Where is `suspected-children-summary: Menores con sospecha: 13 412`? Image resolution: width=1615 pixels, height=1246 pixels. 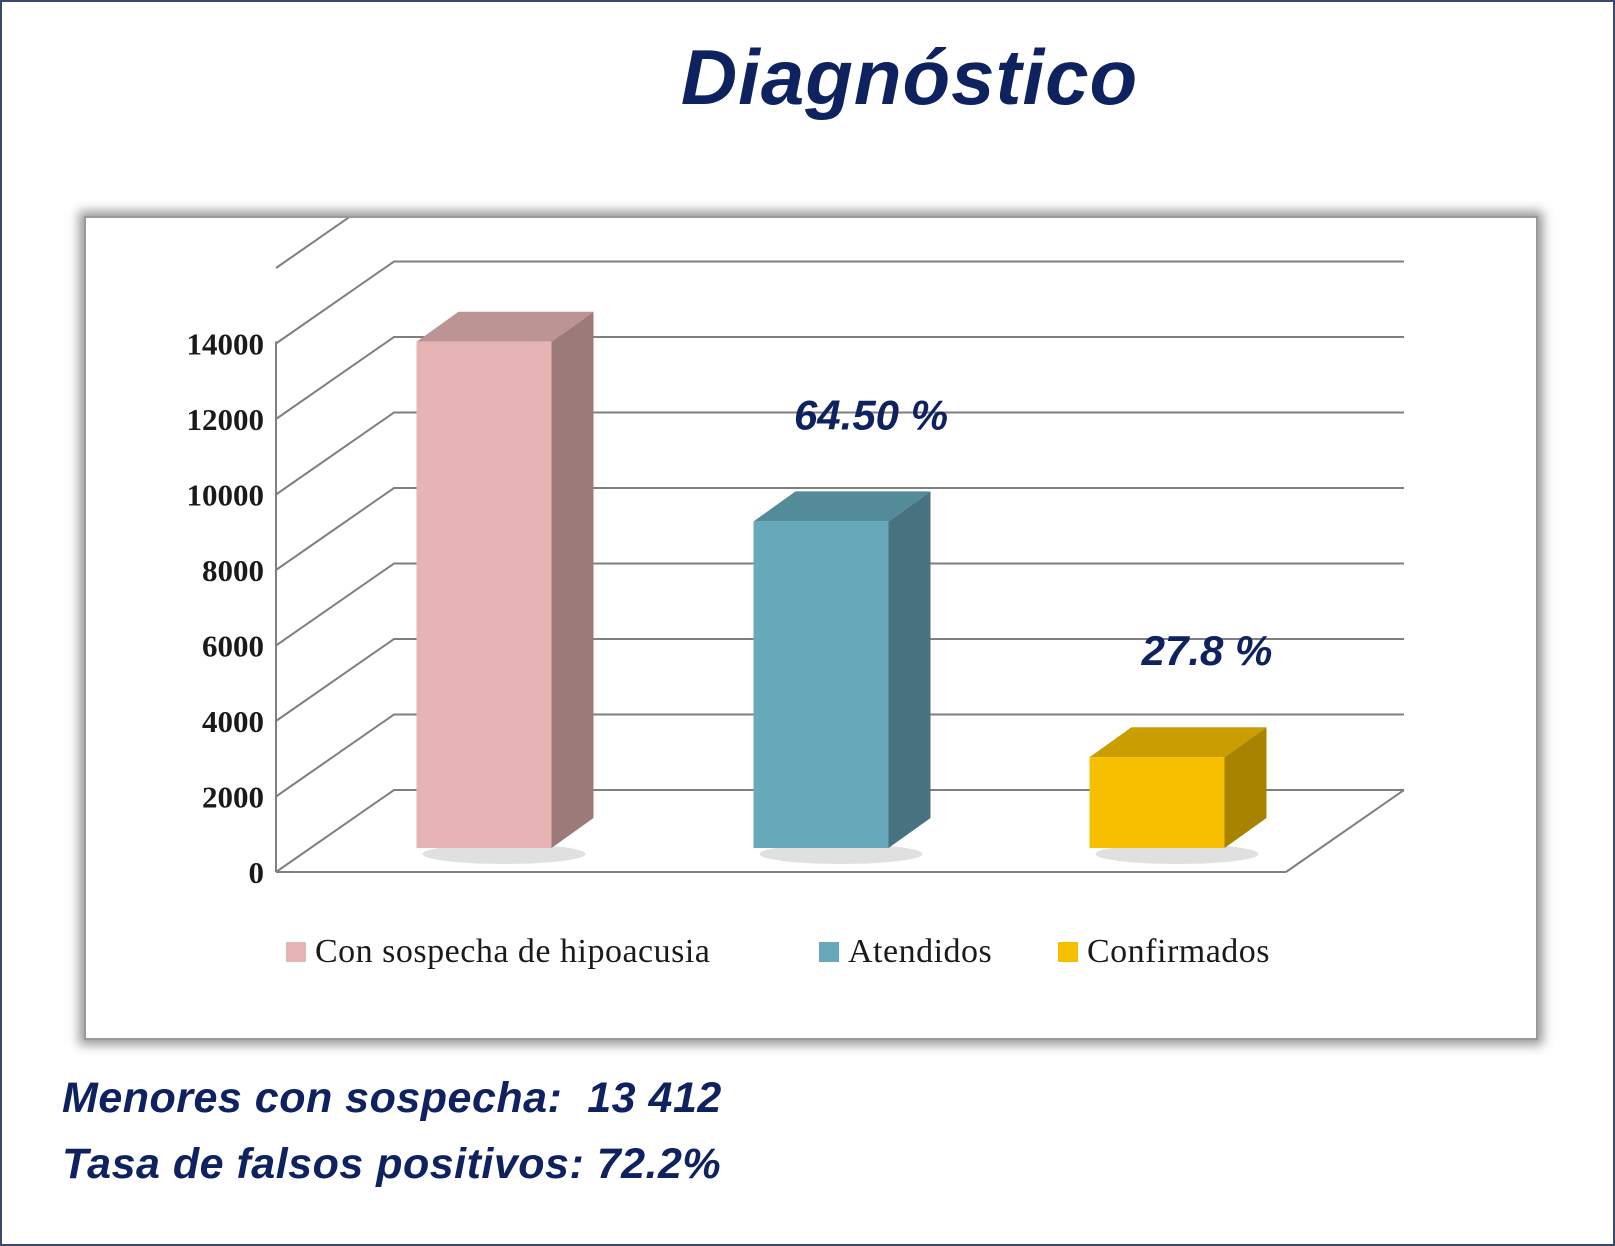
suspected-children-summary: Menores con sospecha: 13 412 is located at coordinates (392, 1098).